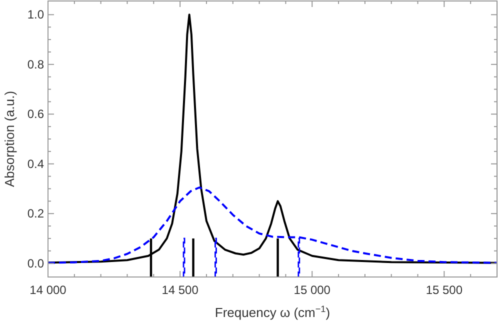  Describe the element at coordinates (35, 64) in the screenshot. I see `y-tick-label: 0.8` at that location.